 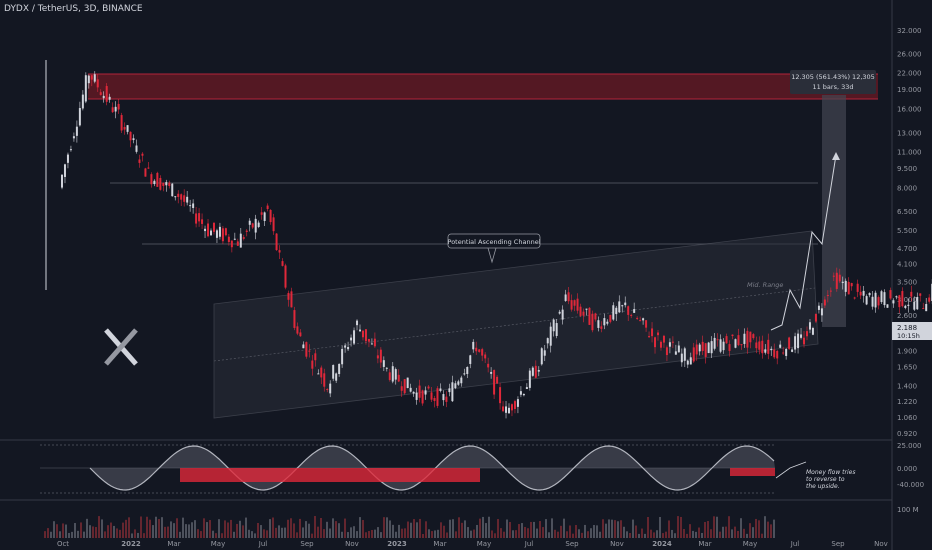 What do you see at coordinates (907, 386) in the screenshot?
I see `price-tick-label: 1.400` at bounding box center [907, 386].